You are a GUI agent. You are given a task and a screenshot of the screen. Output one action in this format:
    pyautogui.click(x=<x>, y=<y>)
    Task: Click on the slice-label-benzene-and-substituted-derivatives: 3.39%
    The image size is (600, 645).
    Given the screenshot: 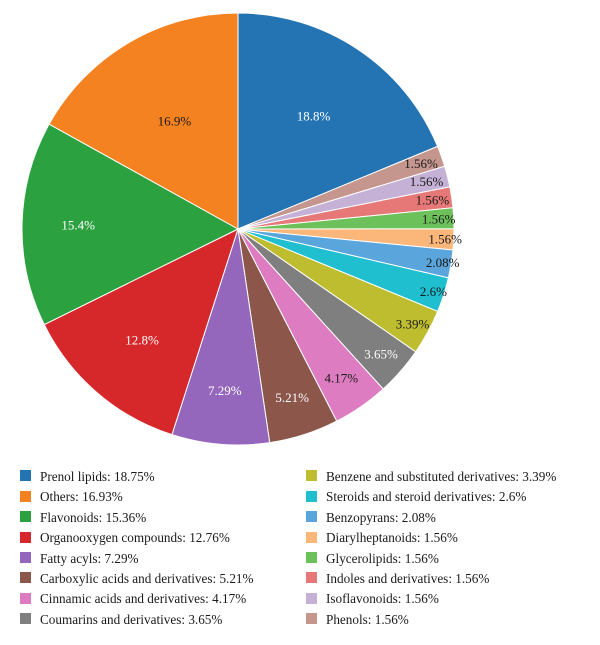 What is the action you would take?
    pyautogui.click(x=413, y=323)
    